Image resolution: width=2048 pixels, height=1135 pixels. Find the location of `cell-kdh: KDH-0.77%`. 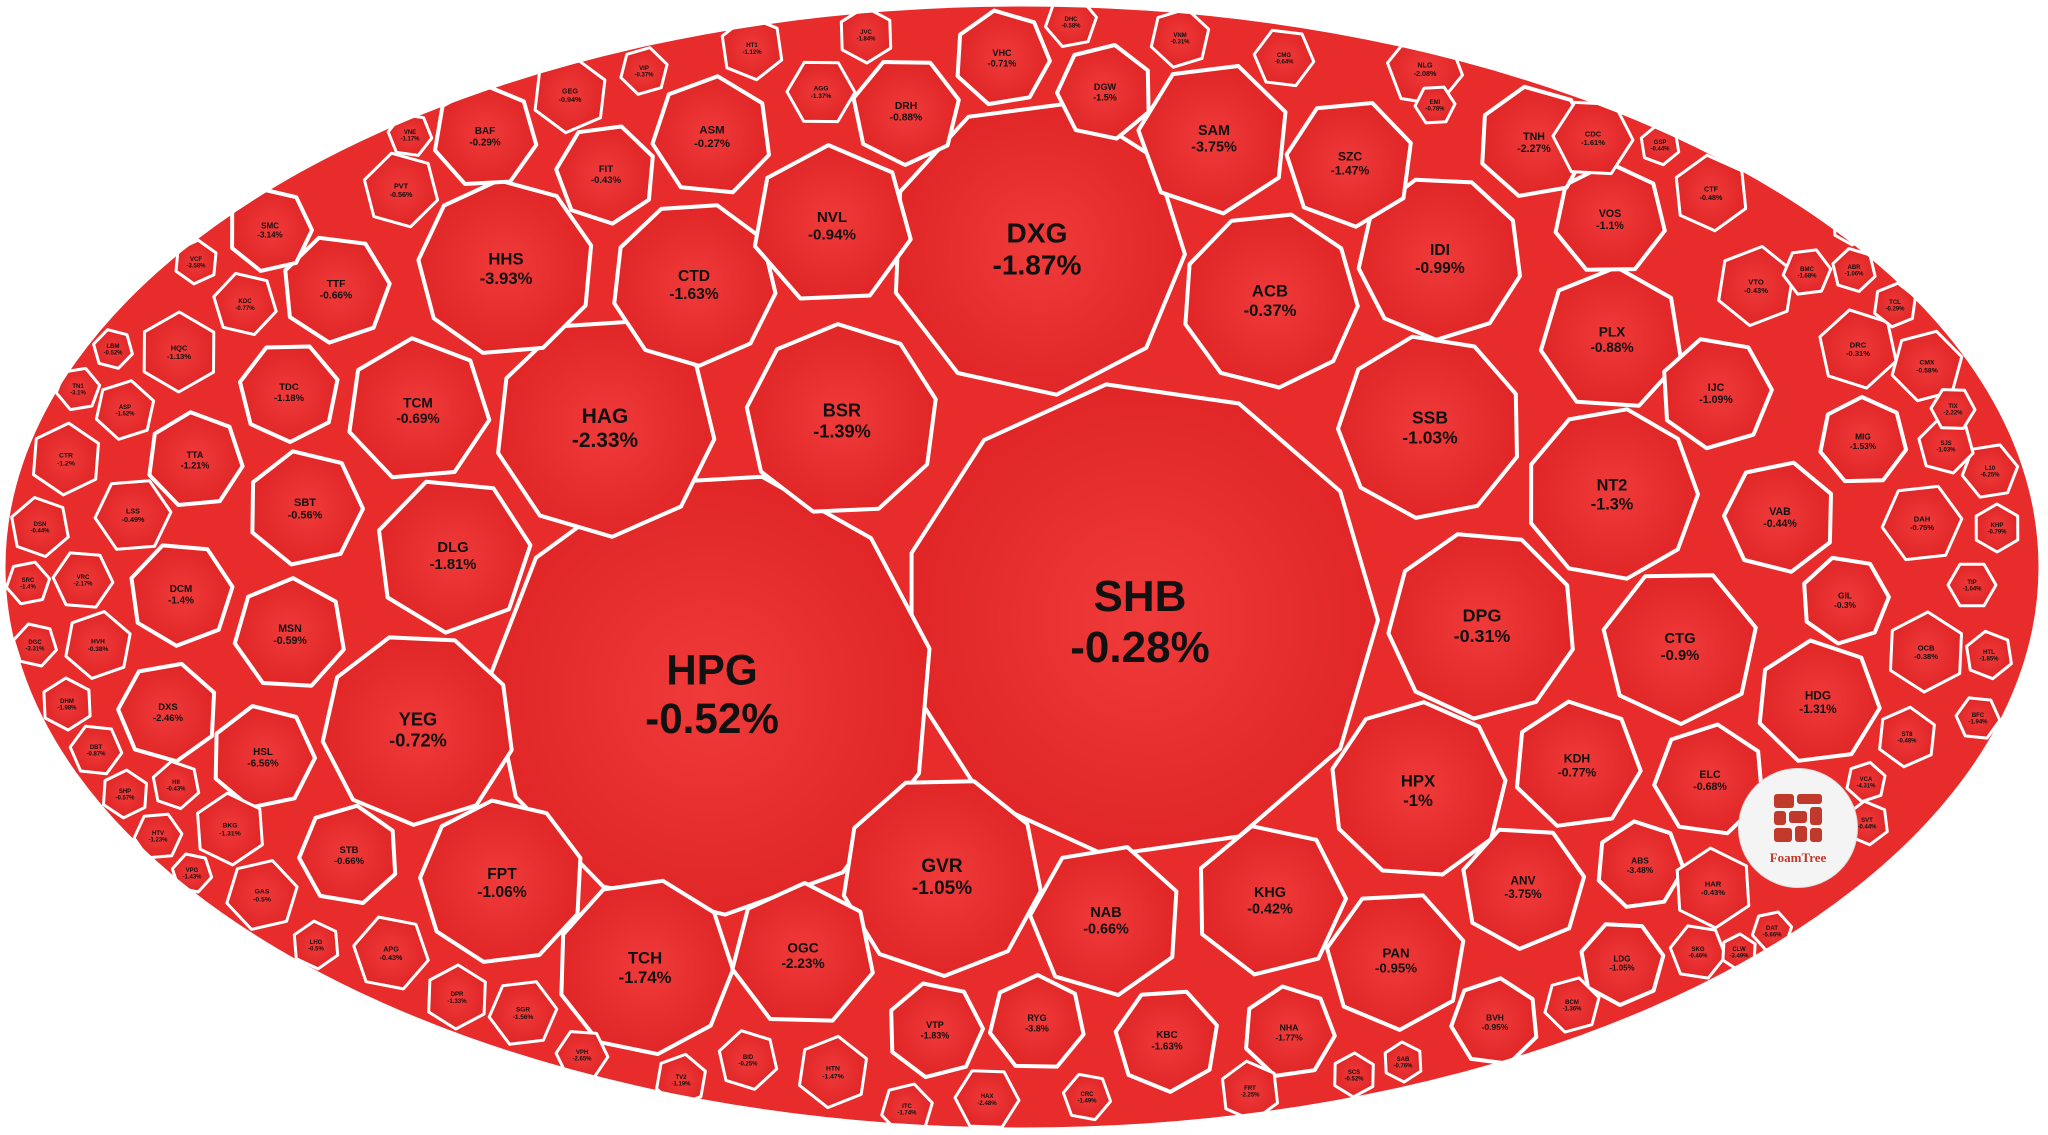

cell-kdh: KDH-0.77% is located at coordinates (1579, 763).